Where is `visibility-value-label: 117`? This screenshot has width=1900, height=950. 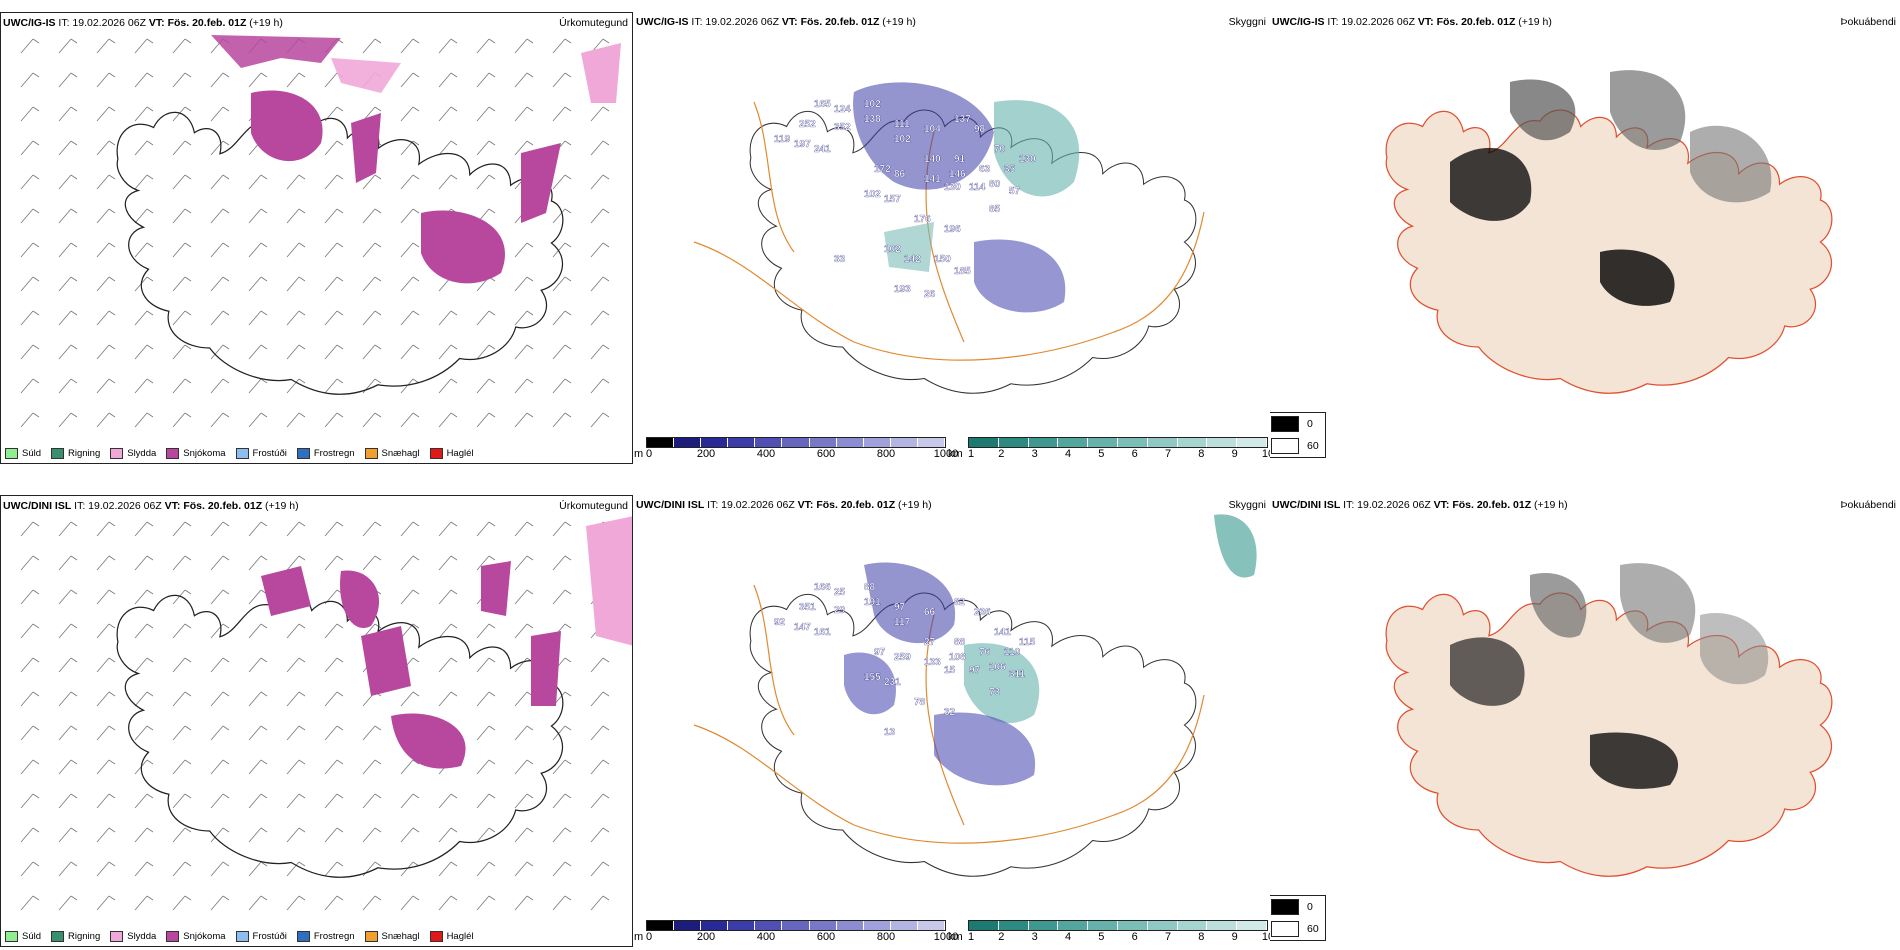 visibility-value-label: 117 is located at coordinates (902, 622).